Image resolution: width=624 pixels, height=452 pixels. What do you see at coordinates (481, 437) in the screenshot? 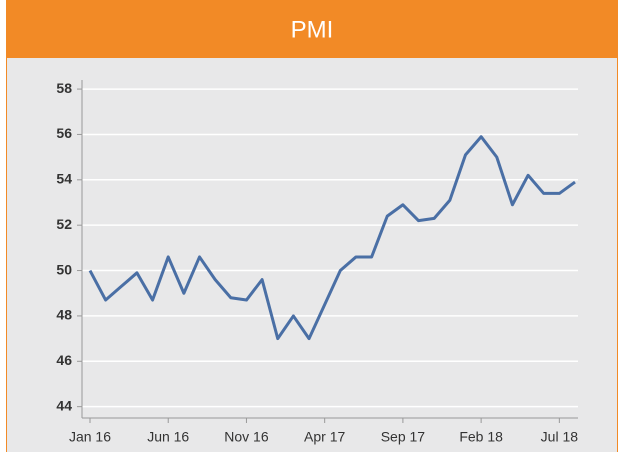
I see `x-tick-label: Feb 18` at bounding box center [481, 437].